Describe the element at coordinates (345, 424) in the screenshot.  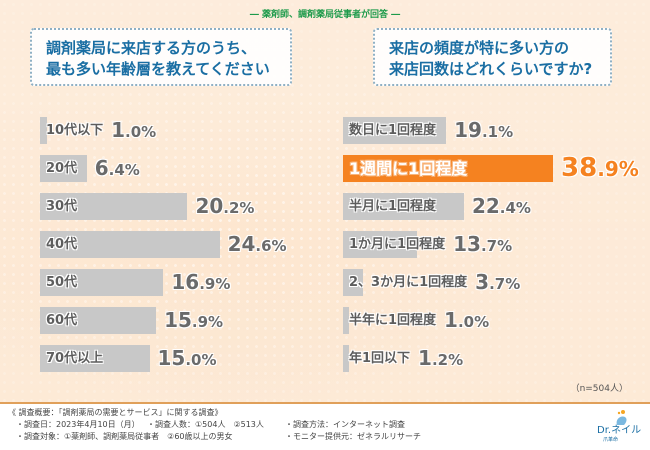
I see `survey-method: ・調査方法：インターネット調査` at that location.